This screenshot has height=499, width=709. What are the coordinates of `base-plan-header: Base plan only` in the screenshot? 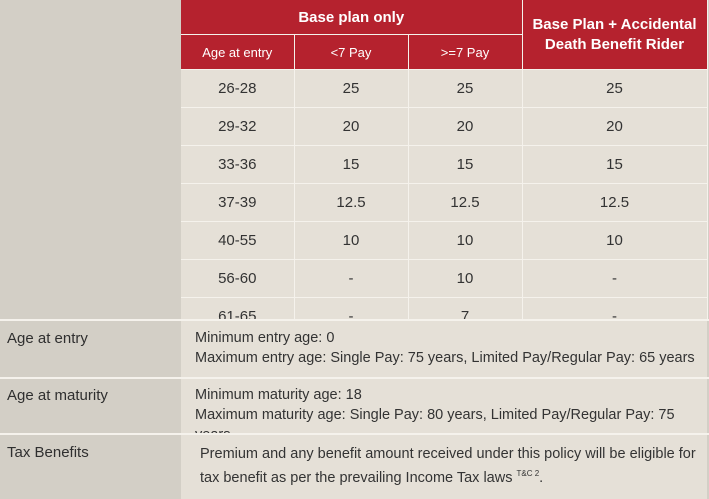 It's located at (352, 17).